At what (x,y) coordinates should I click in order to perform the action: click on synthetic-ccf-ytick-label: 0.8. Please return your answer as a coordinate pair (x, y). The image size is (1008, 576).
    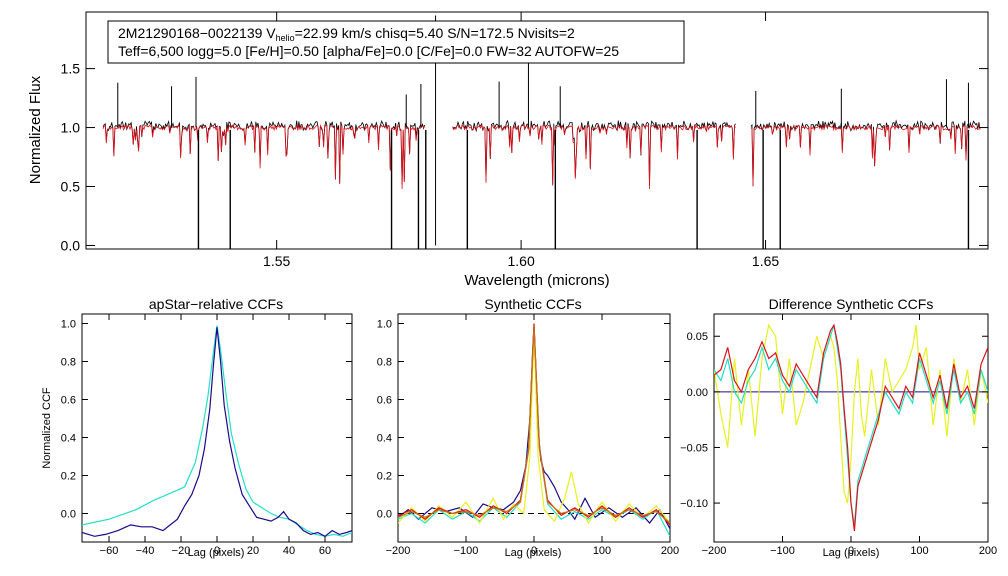
    Looking at the image, I should click on (384, 363).